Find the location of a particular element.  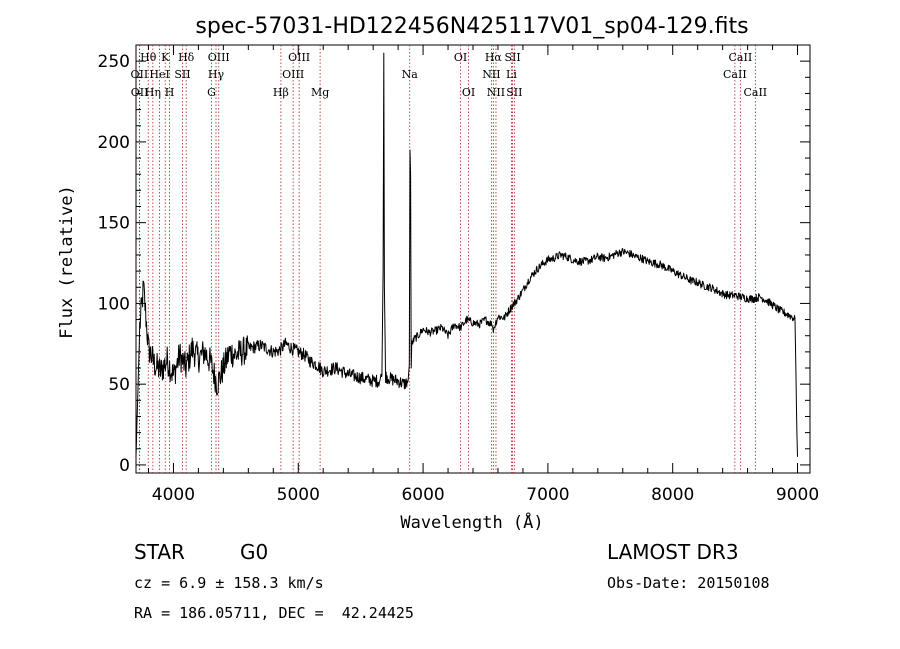

x-tick-label: 7000 is located at coordinates (547, 495).